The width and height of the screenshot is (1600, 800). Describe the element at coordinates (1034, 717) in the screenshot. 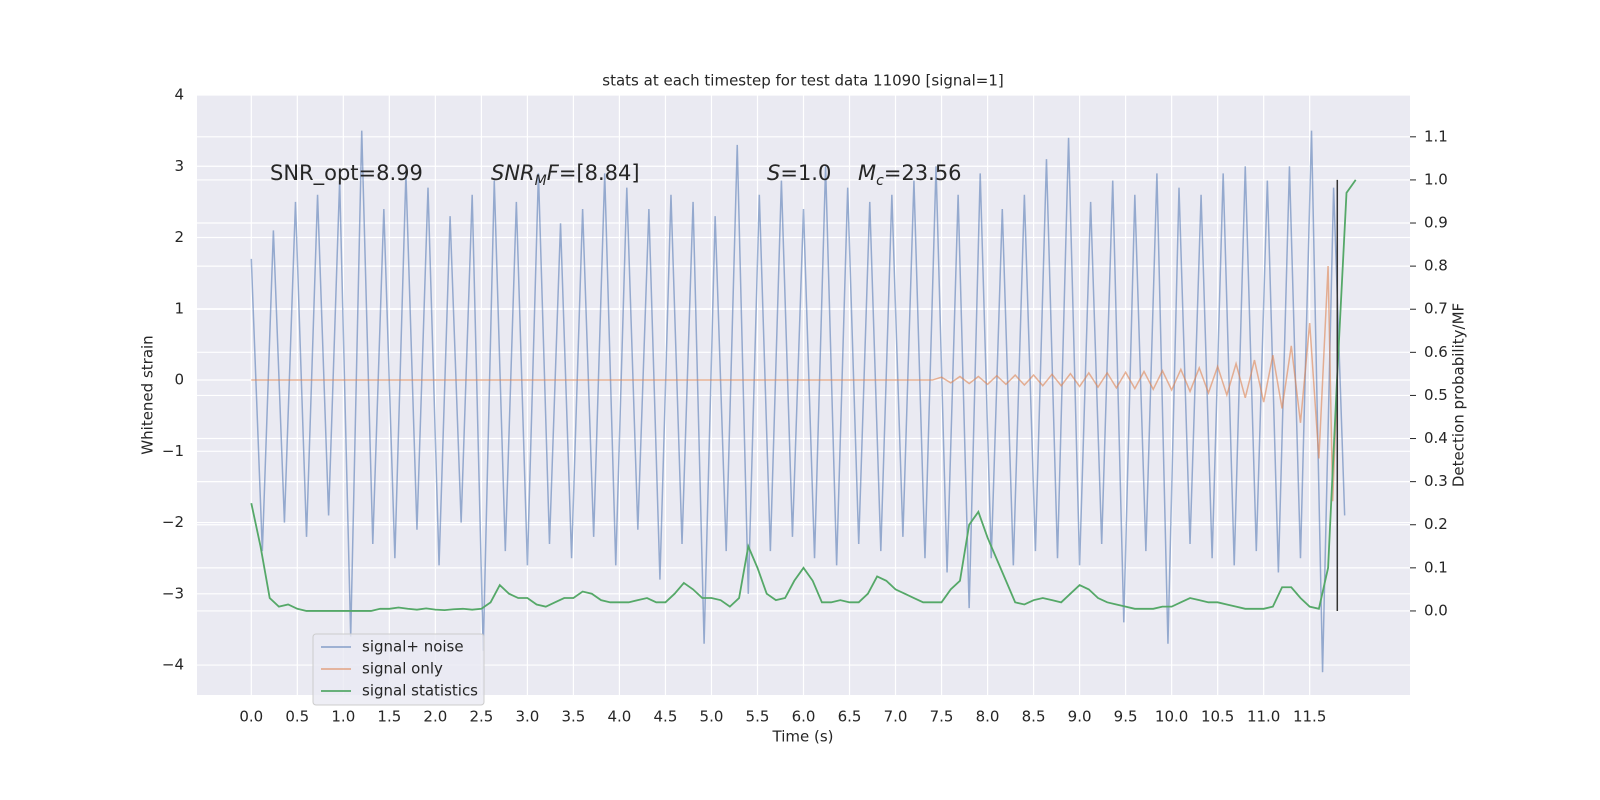

I see `x-tick-label: 8.5` at that location.